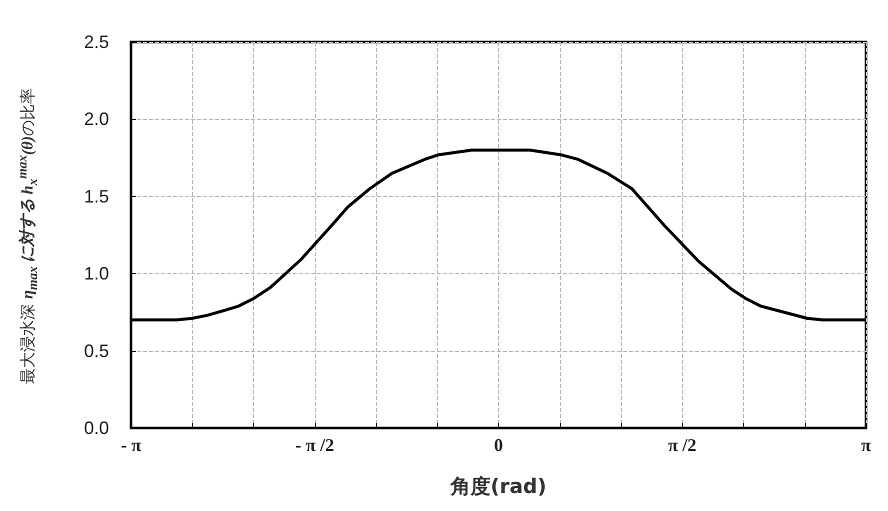  I want to click on x-tick-label: 0, so click(498, 445).